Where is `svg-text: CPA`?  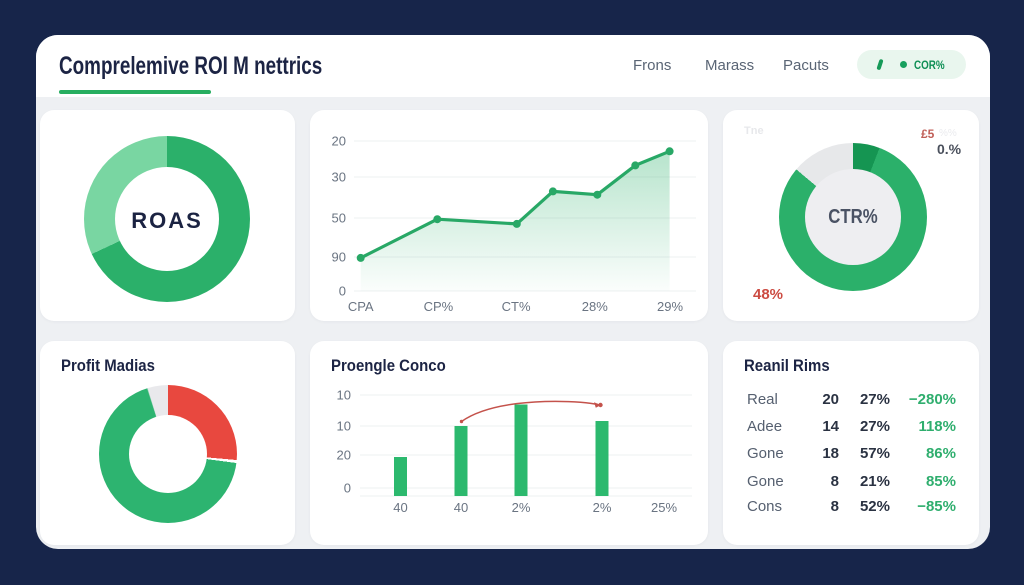 svg-text: CPA is located at coordinates (361, 306).